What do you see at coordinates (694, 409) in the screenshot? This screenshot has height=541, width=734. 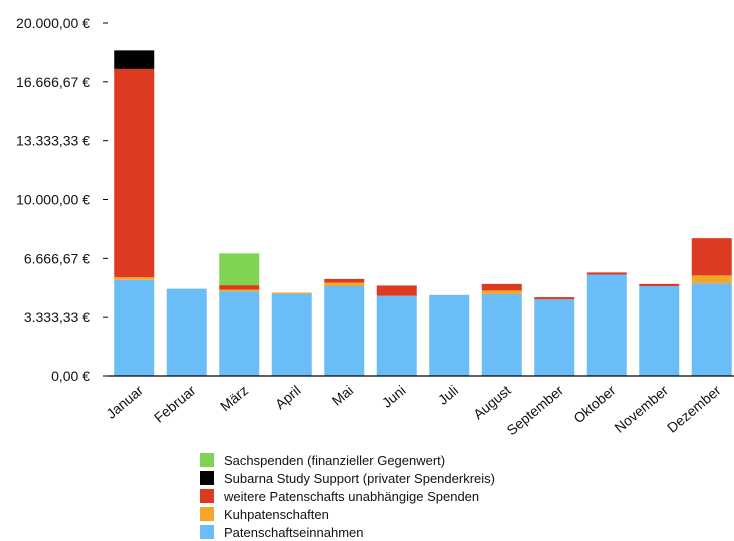 I see `x-tick-label: Dezember` at bounding box center [694, 409].